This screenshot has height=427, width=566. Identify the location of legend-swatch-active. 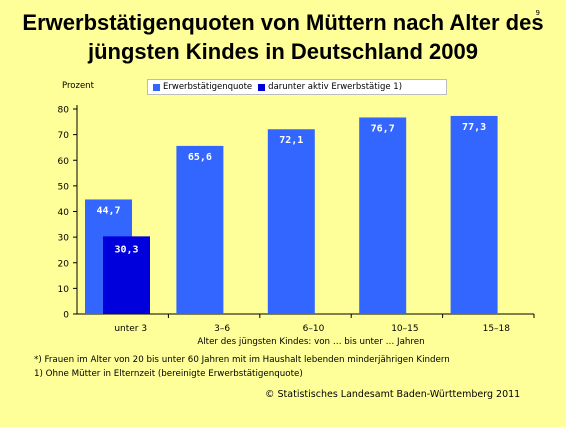
(262, 87).